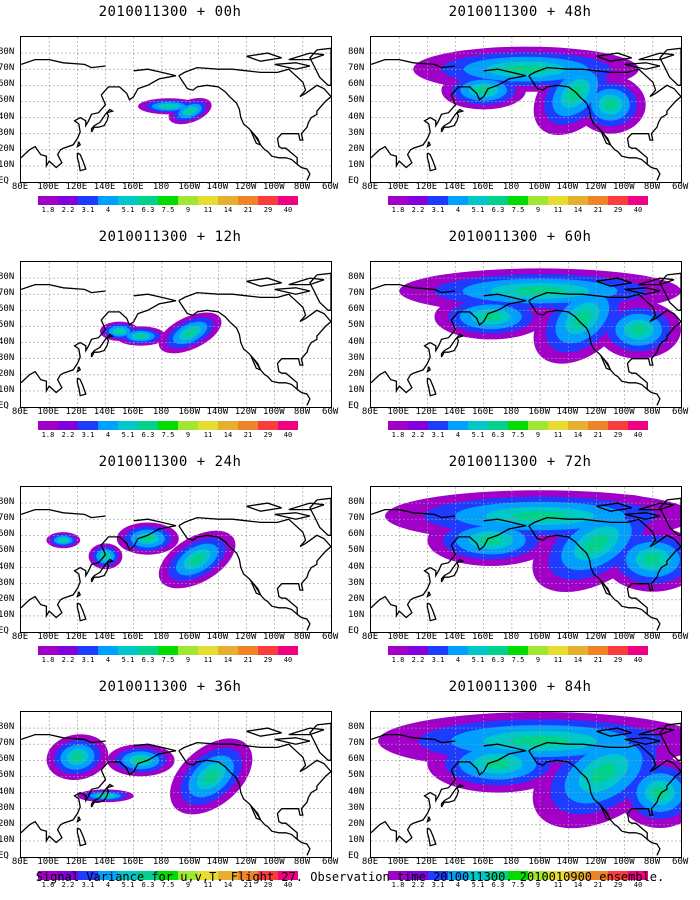  I want to click on latitude-tick-label: 30N, so click(7, 582).